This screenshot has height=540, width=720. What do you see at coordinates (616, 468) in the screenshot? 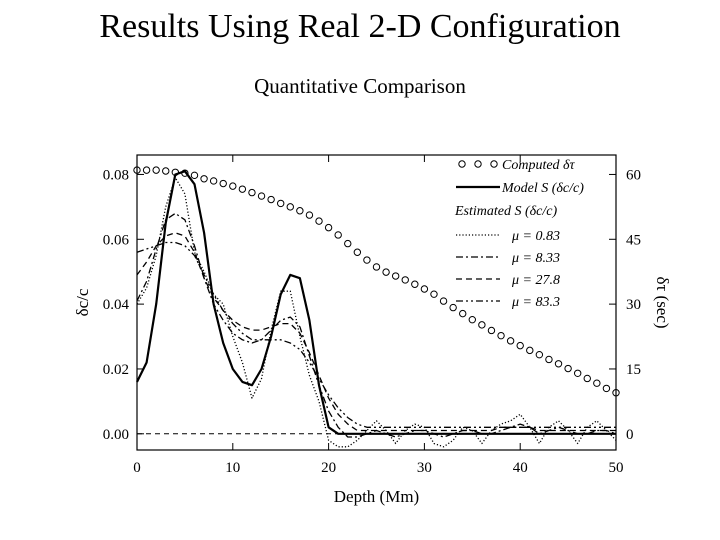
I see `x-tick-label: 50` at bounding box center [616, 468].